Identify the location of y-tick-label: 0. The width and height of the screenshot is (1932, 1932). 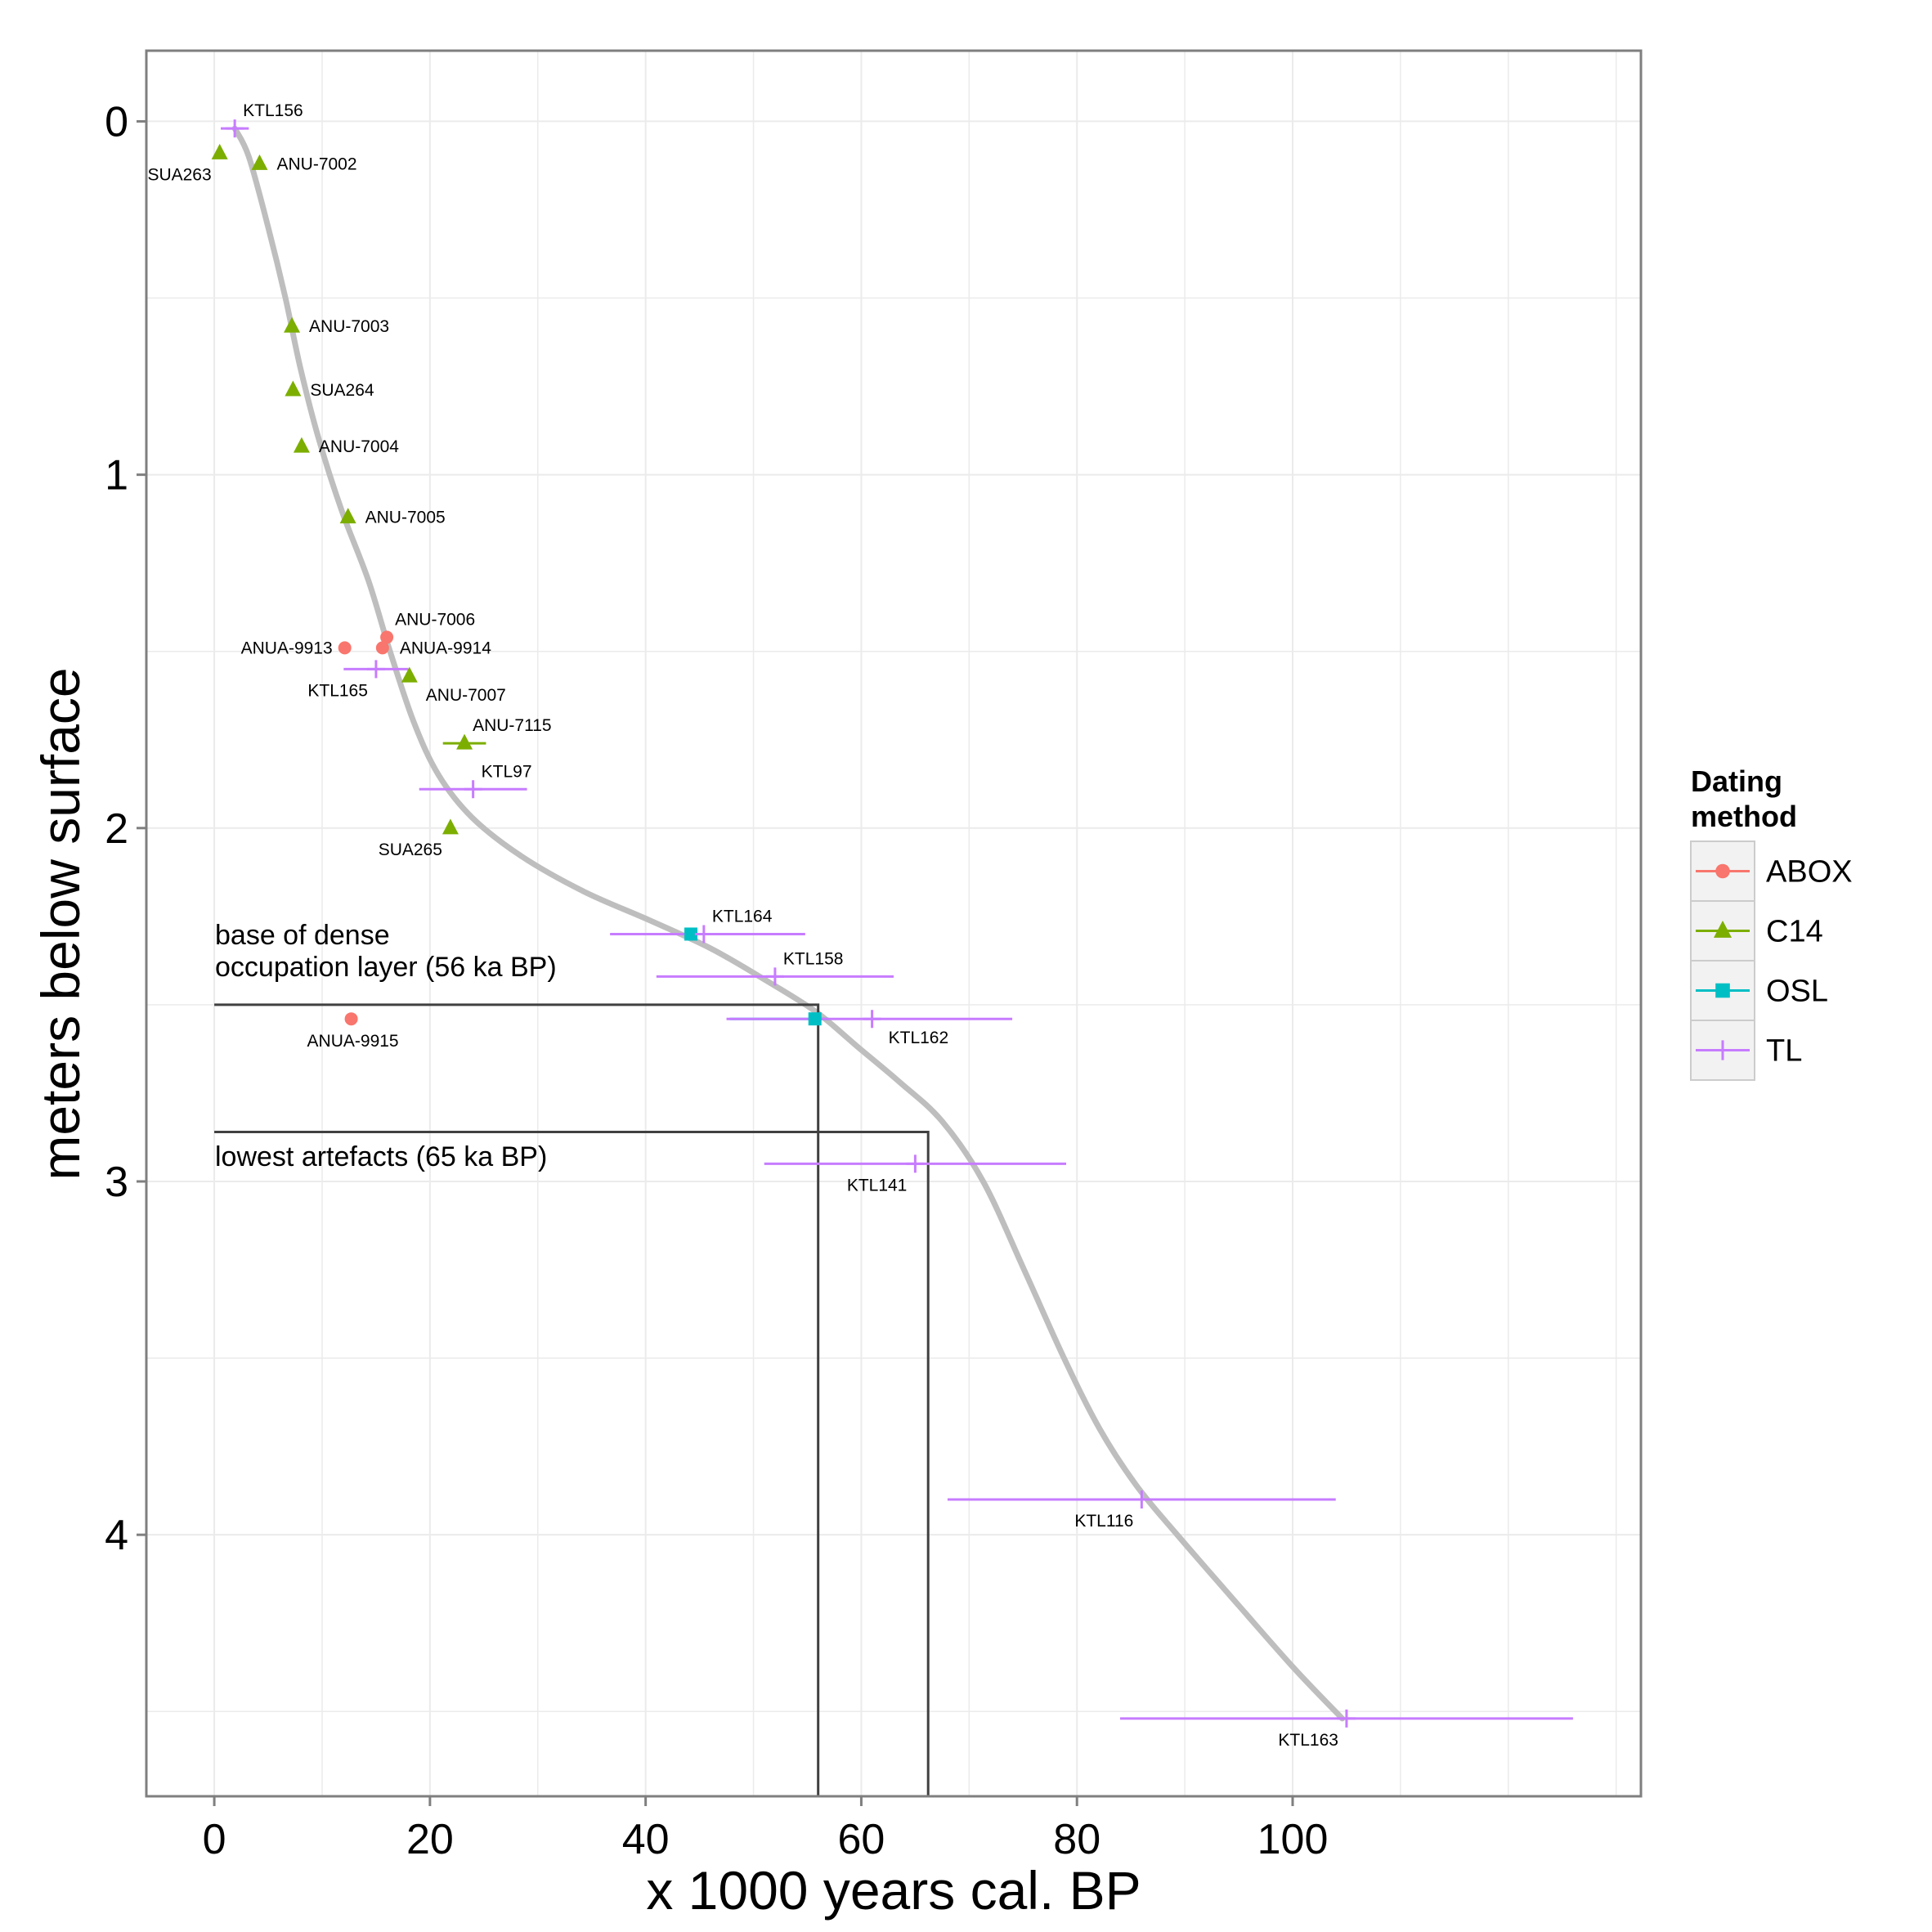
(117, 122).